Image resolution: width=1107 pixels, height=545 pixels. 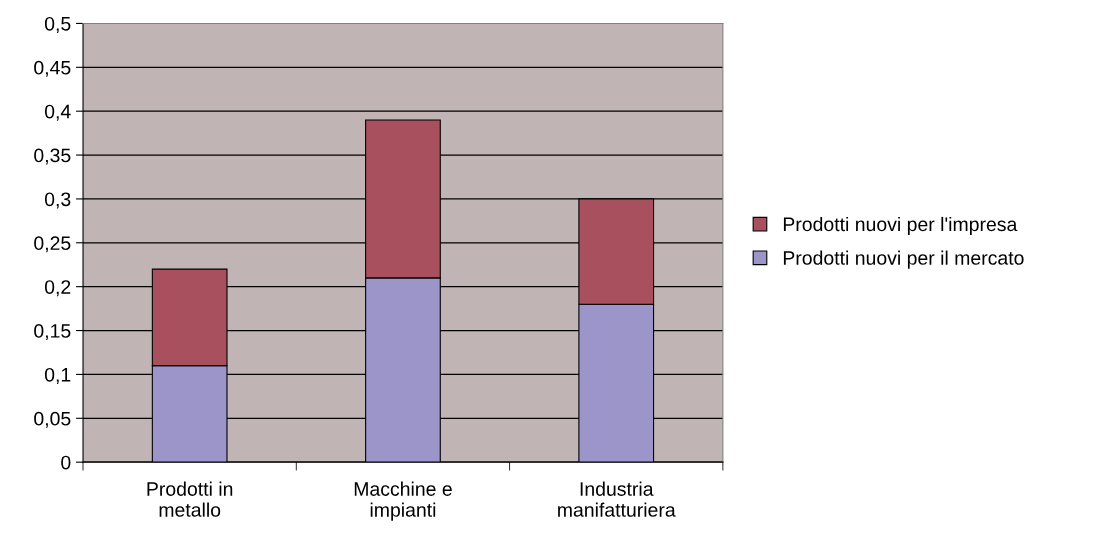 What do you see at coordinates (52, 244) in the screenshot?
I see `y-tick-label: 0,25` at bounding box center [52, 244].